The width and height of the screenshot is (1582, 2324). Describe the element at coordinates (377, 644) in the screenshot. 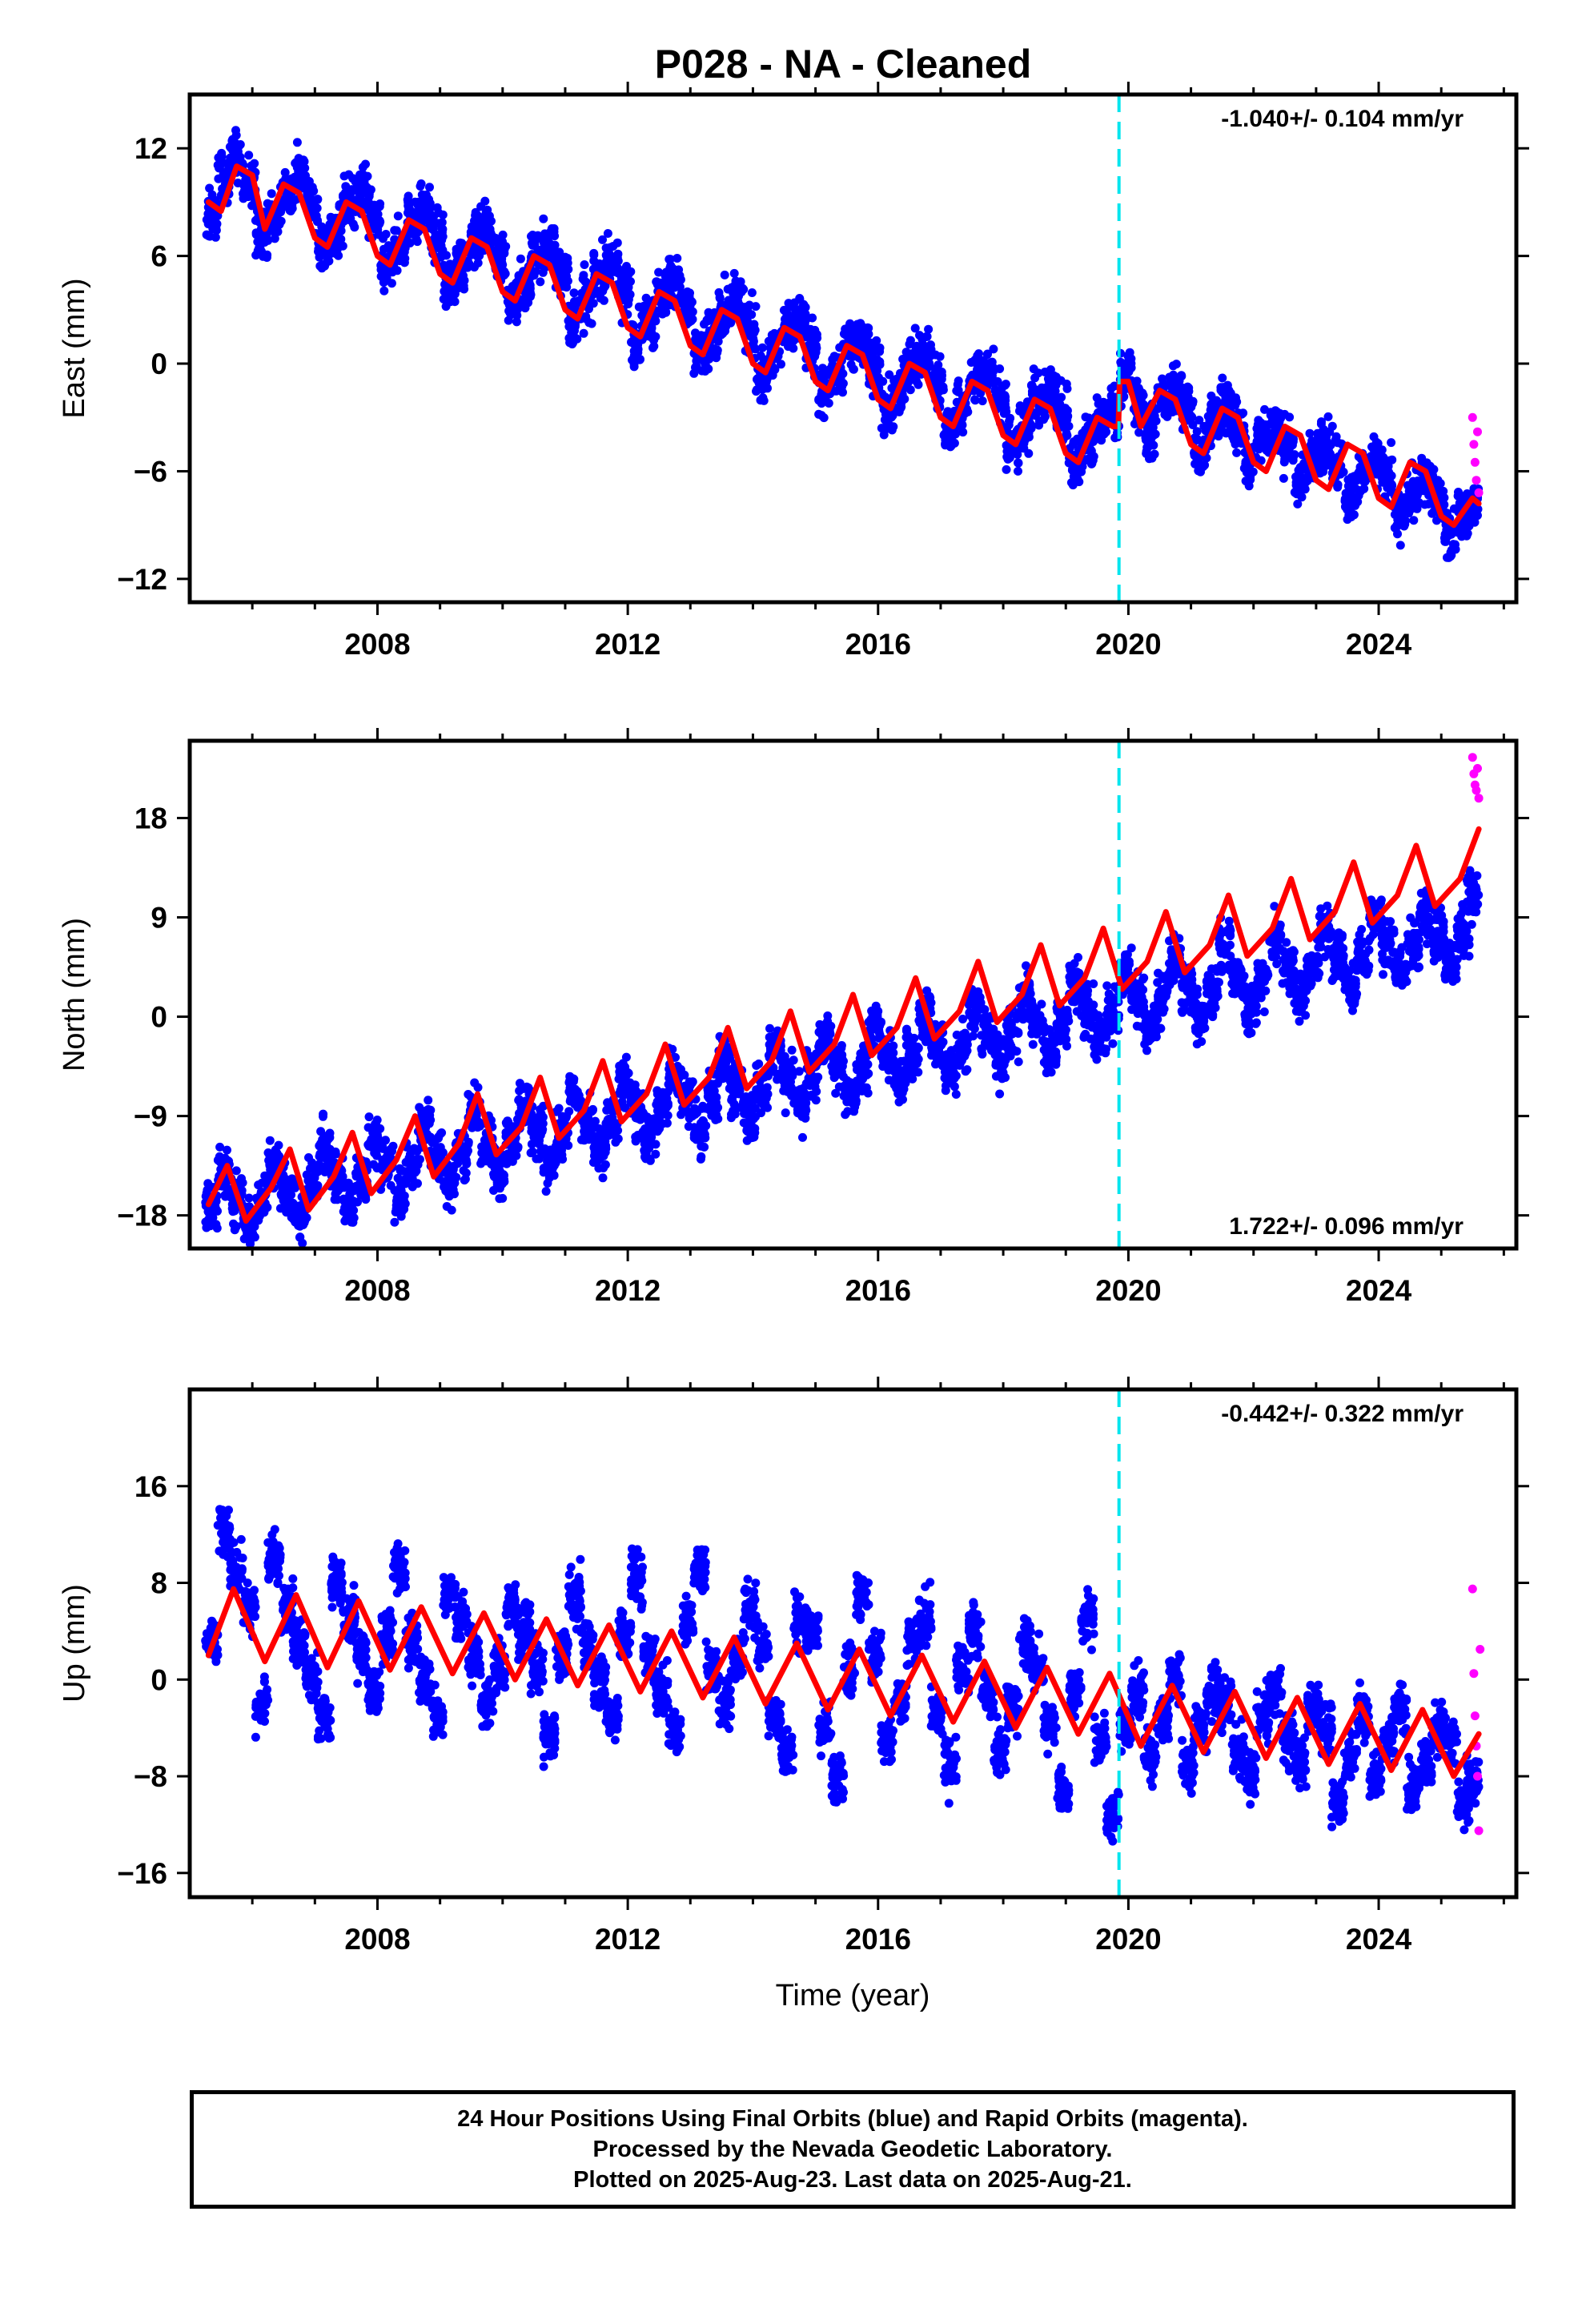

I see `x-tick-label: 2008` at that location.